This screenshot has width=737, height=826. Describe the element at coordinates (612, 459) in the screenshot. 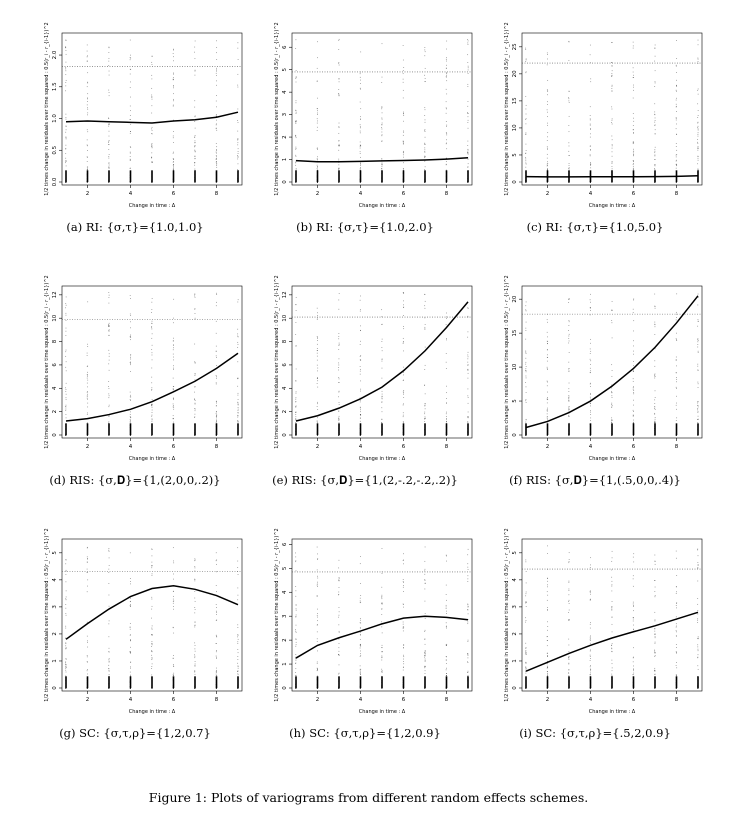

I see `x-axis-label: Change in time : Δ` at that location.